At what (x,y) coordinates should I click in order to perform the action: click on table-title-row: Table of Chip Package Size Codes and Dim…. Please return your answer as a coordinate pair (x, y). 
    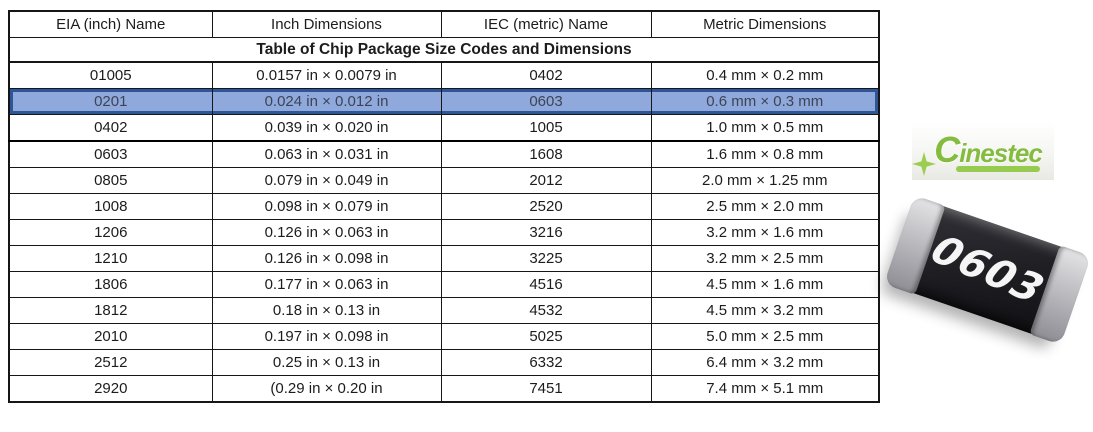
    Looking at the image, I should click on (444, 50).